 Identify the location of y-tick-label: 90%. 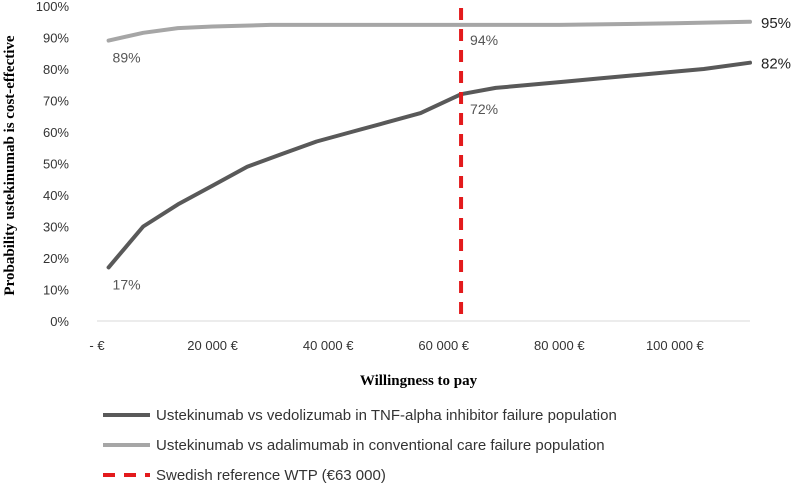
(56, 38).